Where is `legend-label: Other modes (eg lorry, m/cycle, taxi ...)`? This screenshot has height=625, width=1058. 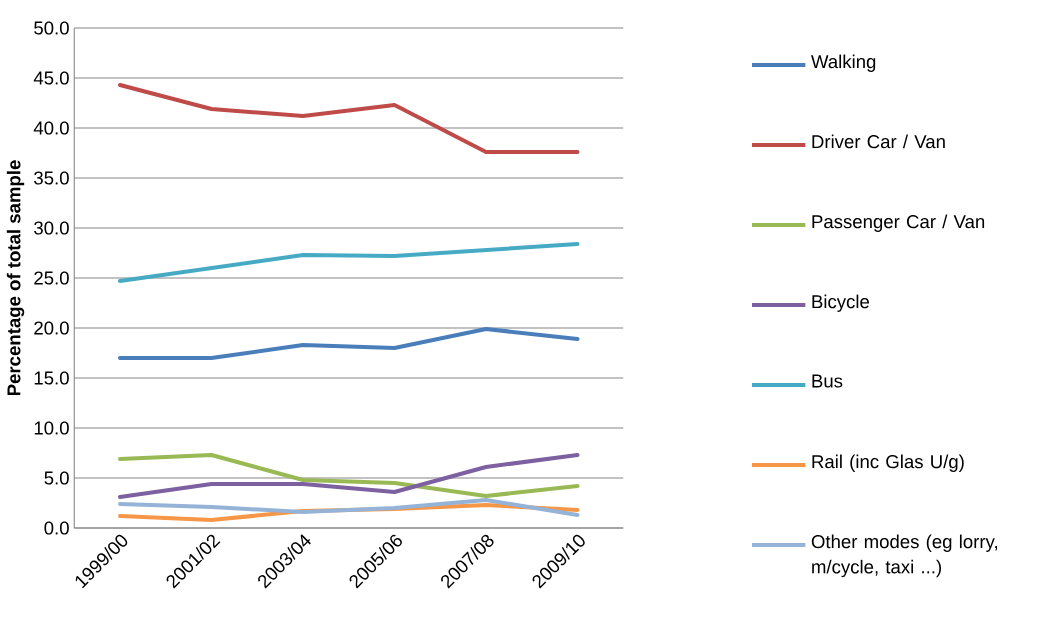 legend-label: Other modes (eg lorry, m/cycle, taxi ...) is located at coordinates (904, 556).